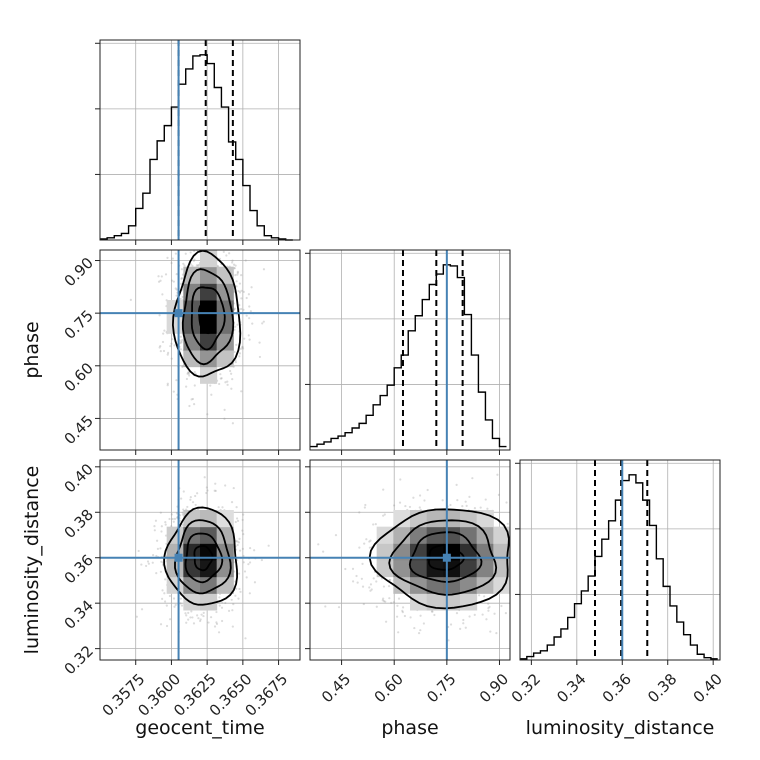 Image resolution: width=760 pixels, height=760 pixels. Describe the element at coordinates (79, 569) in the screenshot. I see `y-tick-label: 0.36` at that location.